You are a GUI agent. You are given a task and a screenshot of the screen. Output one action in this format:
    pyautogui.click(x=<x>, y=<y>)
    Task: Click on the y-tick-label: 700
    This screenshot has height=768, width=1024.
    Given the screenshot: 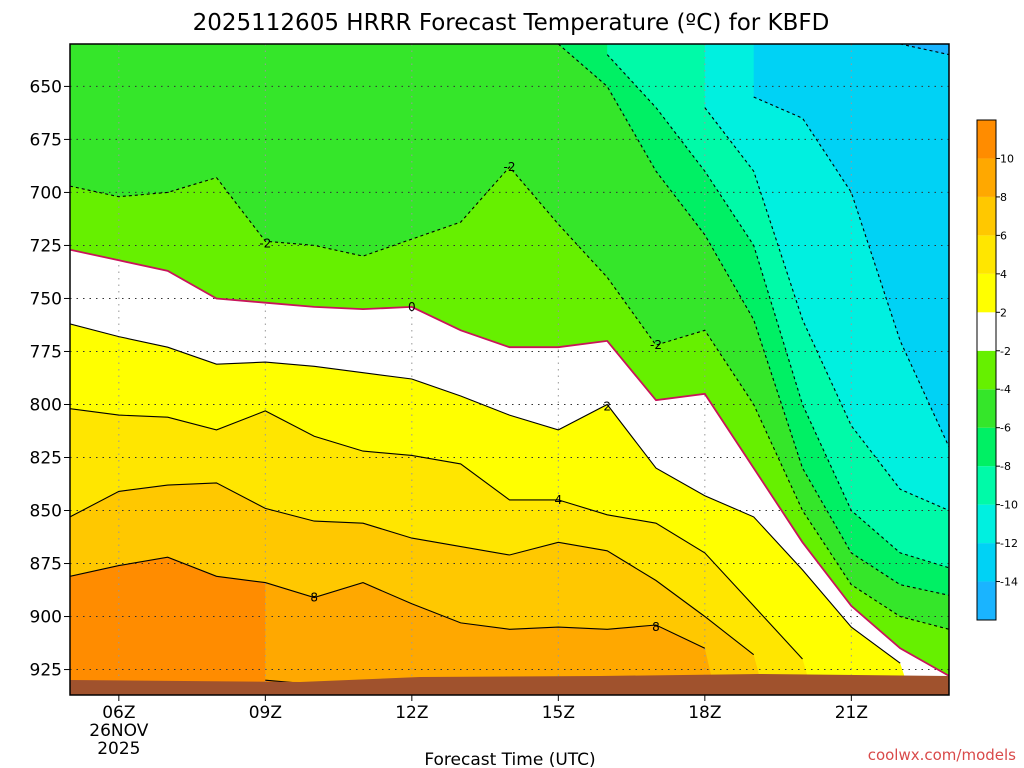 What is the action you would take?
    pyautogui.click(x=46, y=193)
    